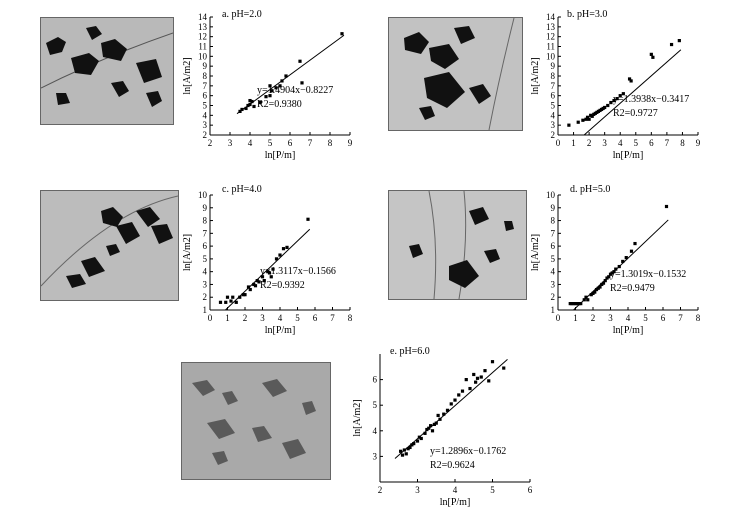 This screenshot has height=515, width=742. I want to click on fit-equation: y=1.3938x−0.3417, so click(651, 99).